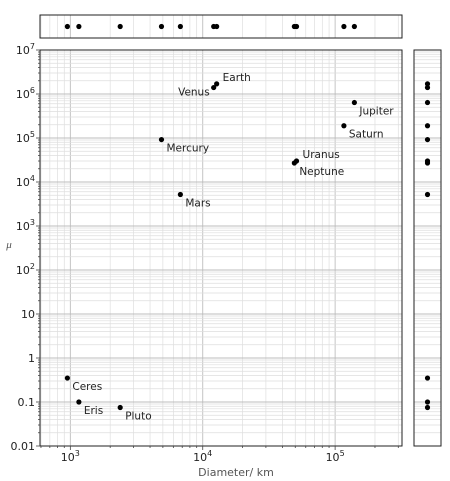 This screenshot has height=481, width=450. Describe the element at coordinates (25, 137) in the screenshot. I see `y-tick-label: 10⁵` at that location.